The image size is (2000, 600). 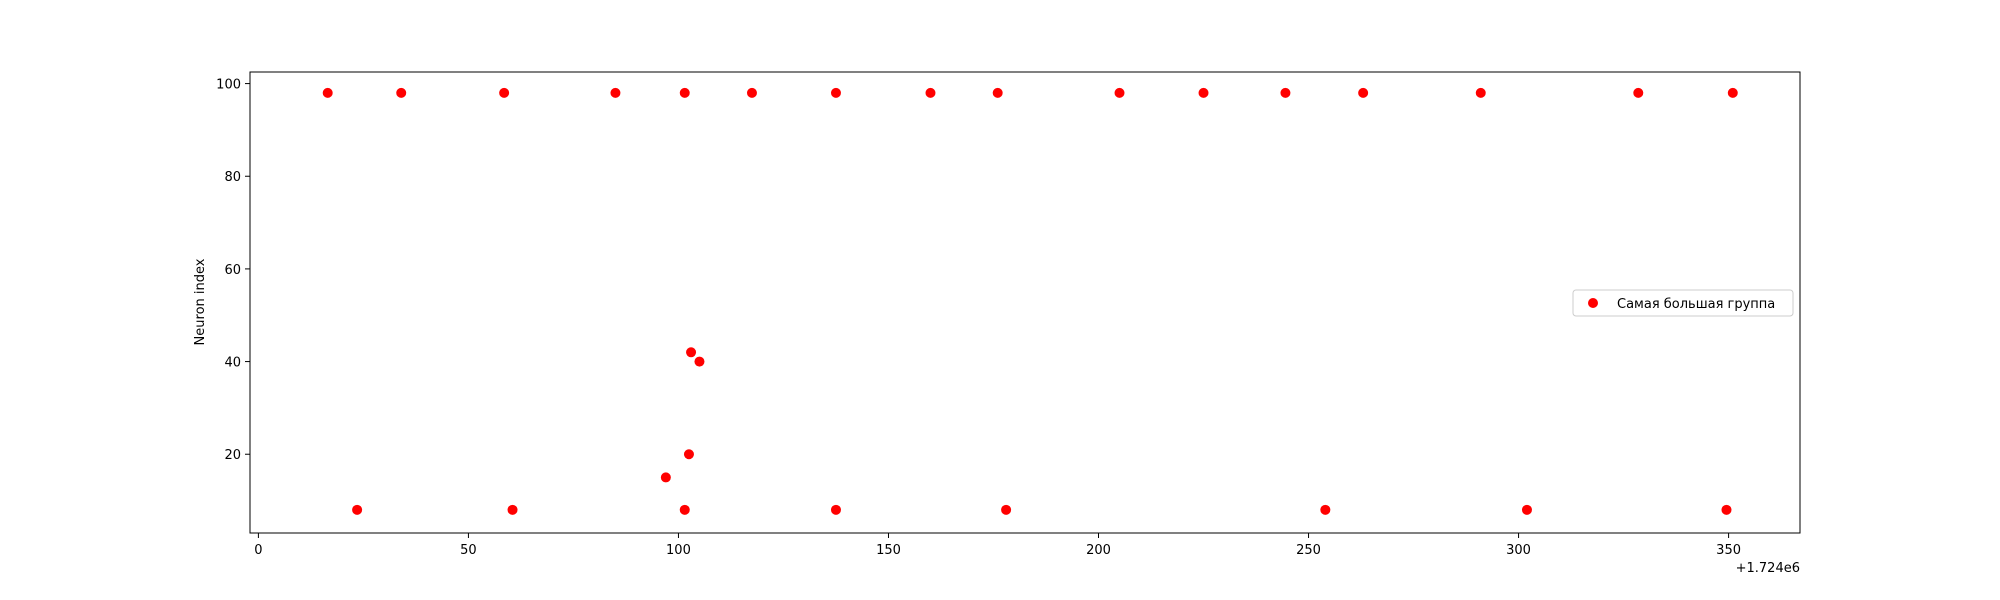 I want to click on y-tick-label: 100, so click(x=228, y=85).